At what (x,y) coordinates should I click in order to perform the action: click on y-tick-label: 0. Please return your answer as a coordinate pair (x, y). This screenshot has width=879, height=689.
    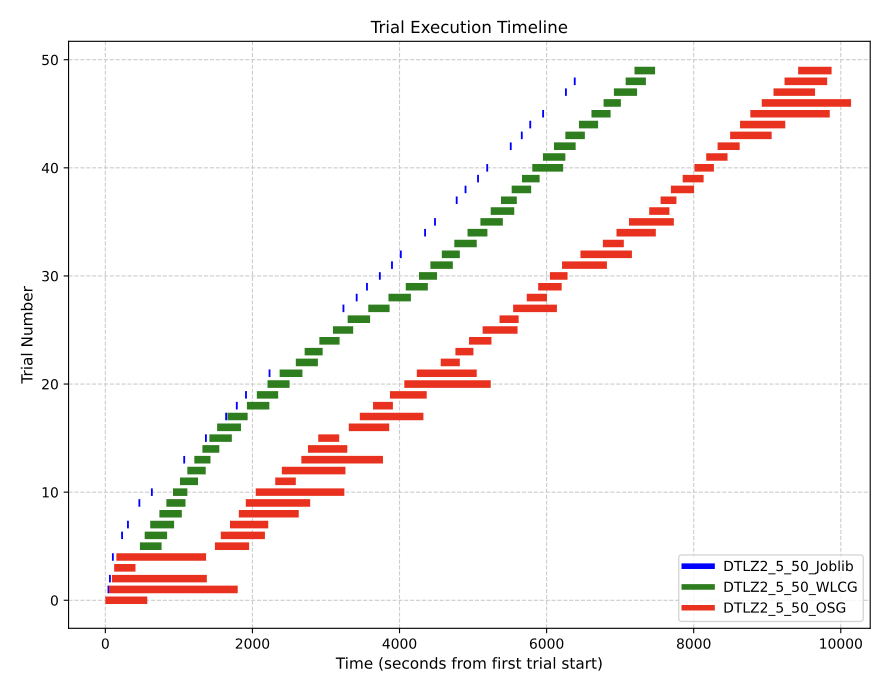
    Looking at the image, I should click on (54, 600).